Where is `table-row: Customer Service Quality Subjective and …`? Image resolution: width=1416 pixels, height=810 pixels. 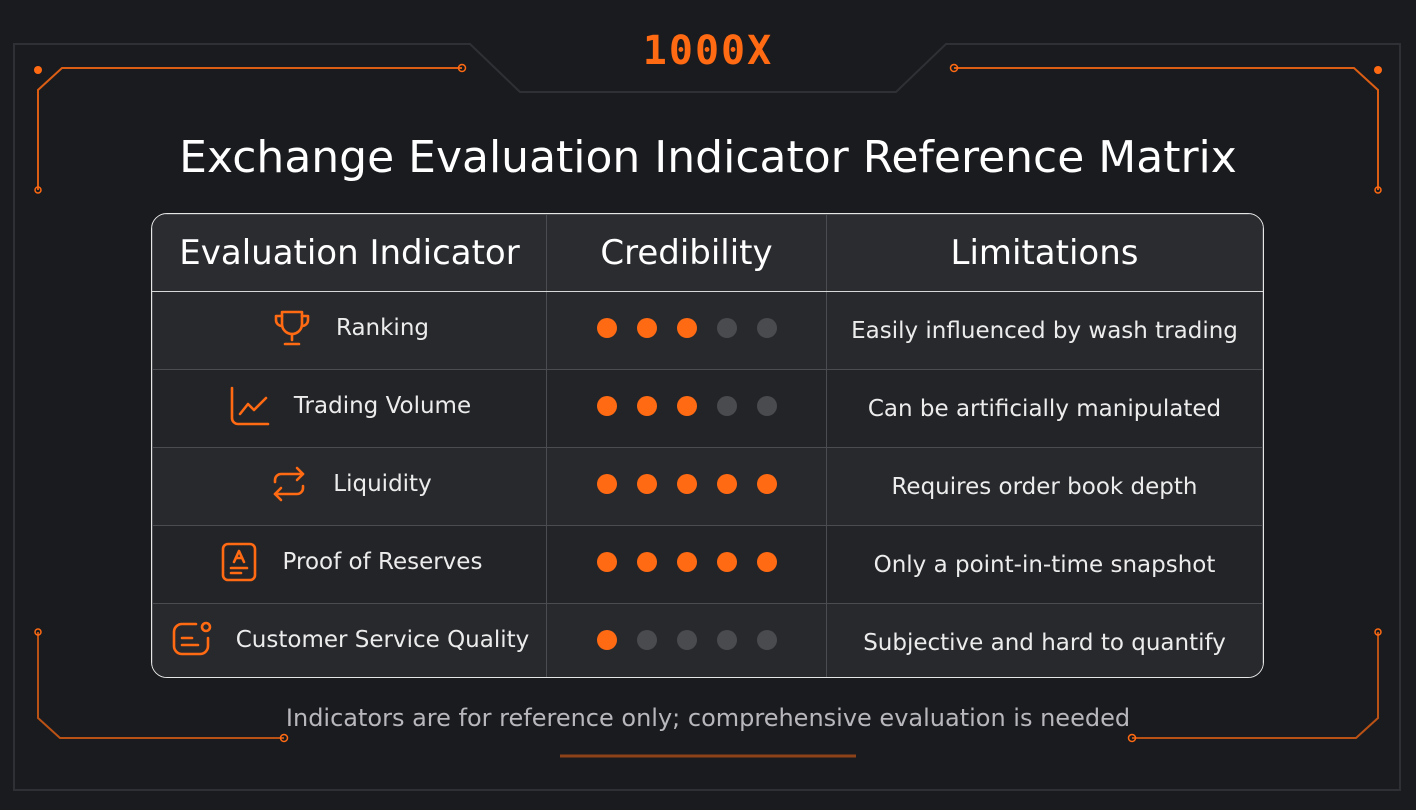
table-row: Customer Service Quality Subjective and … is located at coordinates (707, 640).